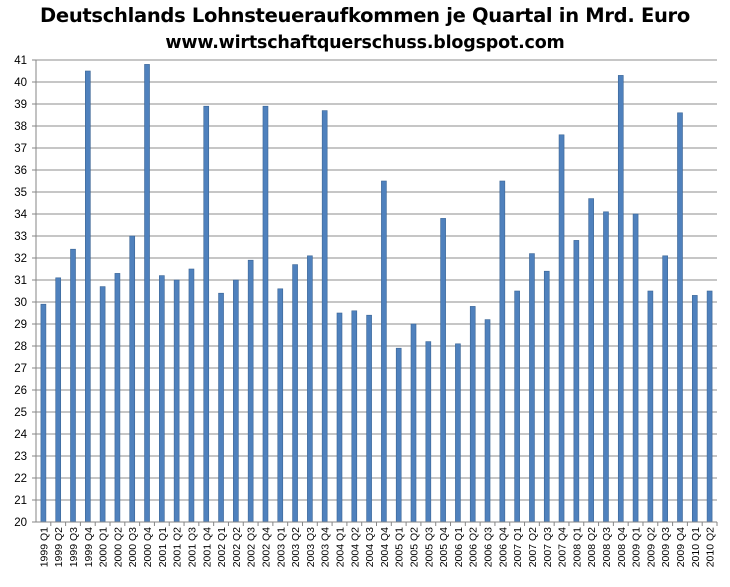 Image resolution: width=730 pixels, height=587 pixels. What do you see at coordinates (178, 547) in the screenshot?
I see `x-tick-label: 2001 Q2` at bounding box center [178, 547].